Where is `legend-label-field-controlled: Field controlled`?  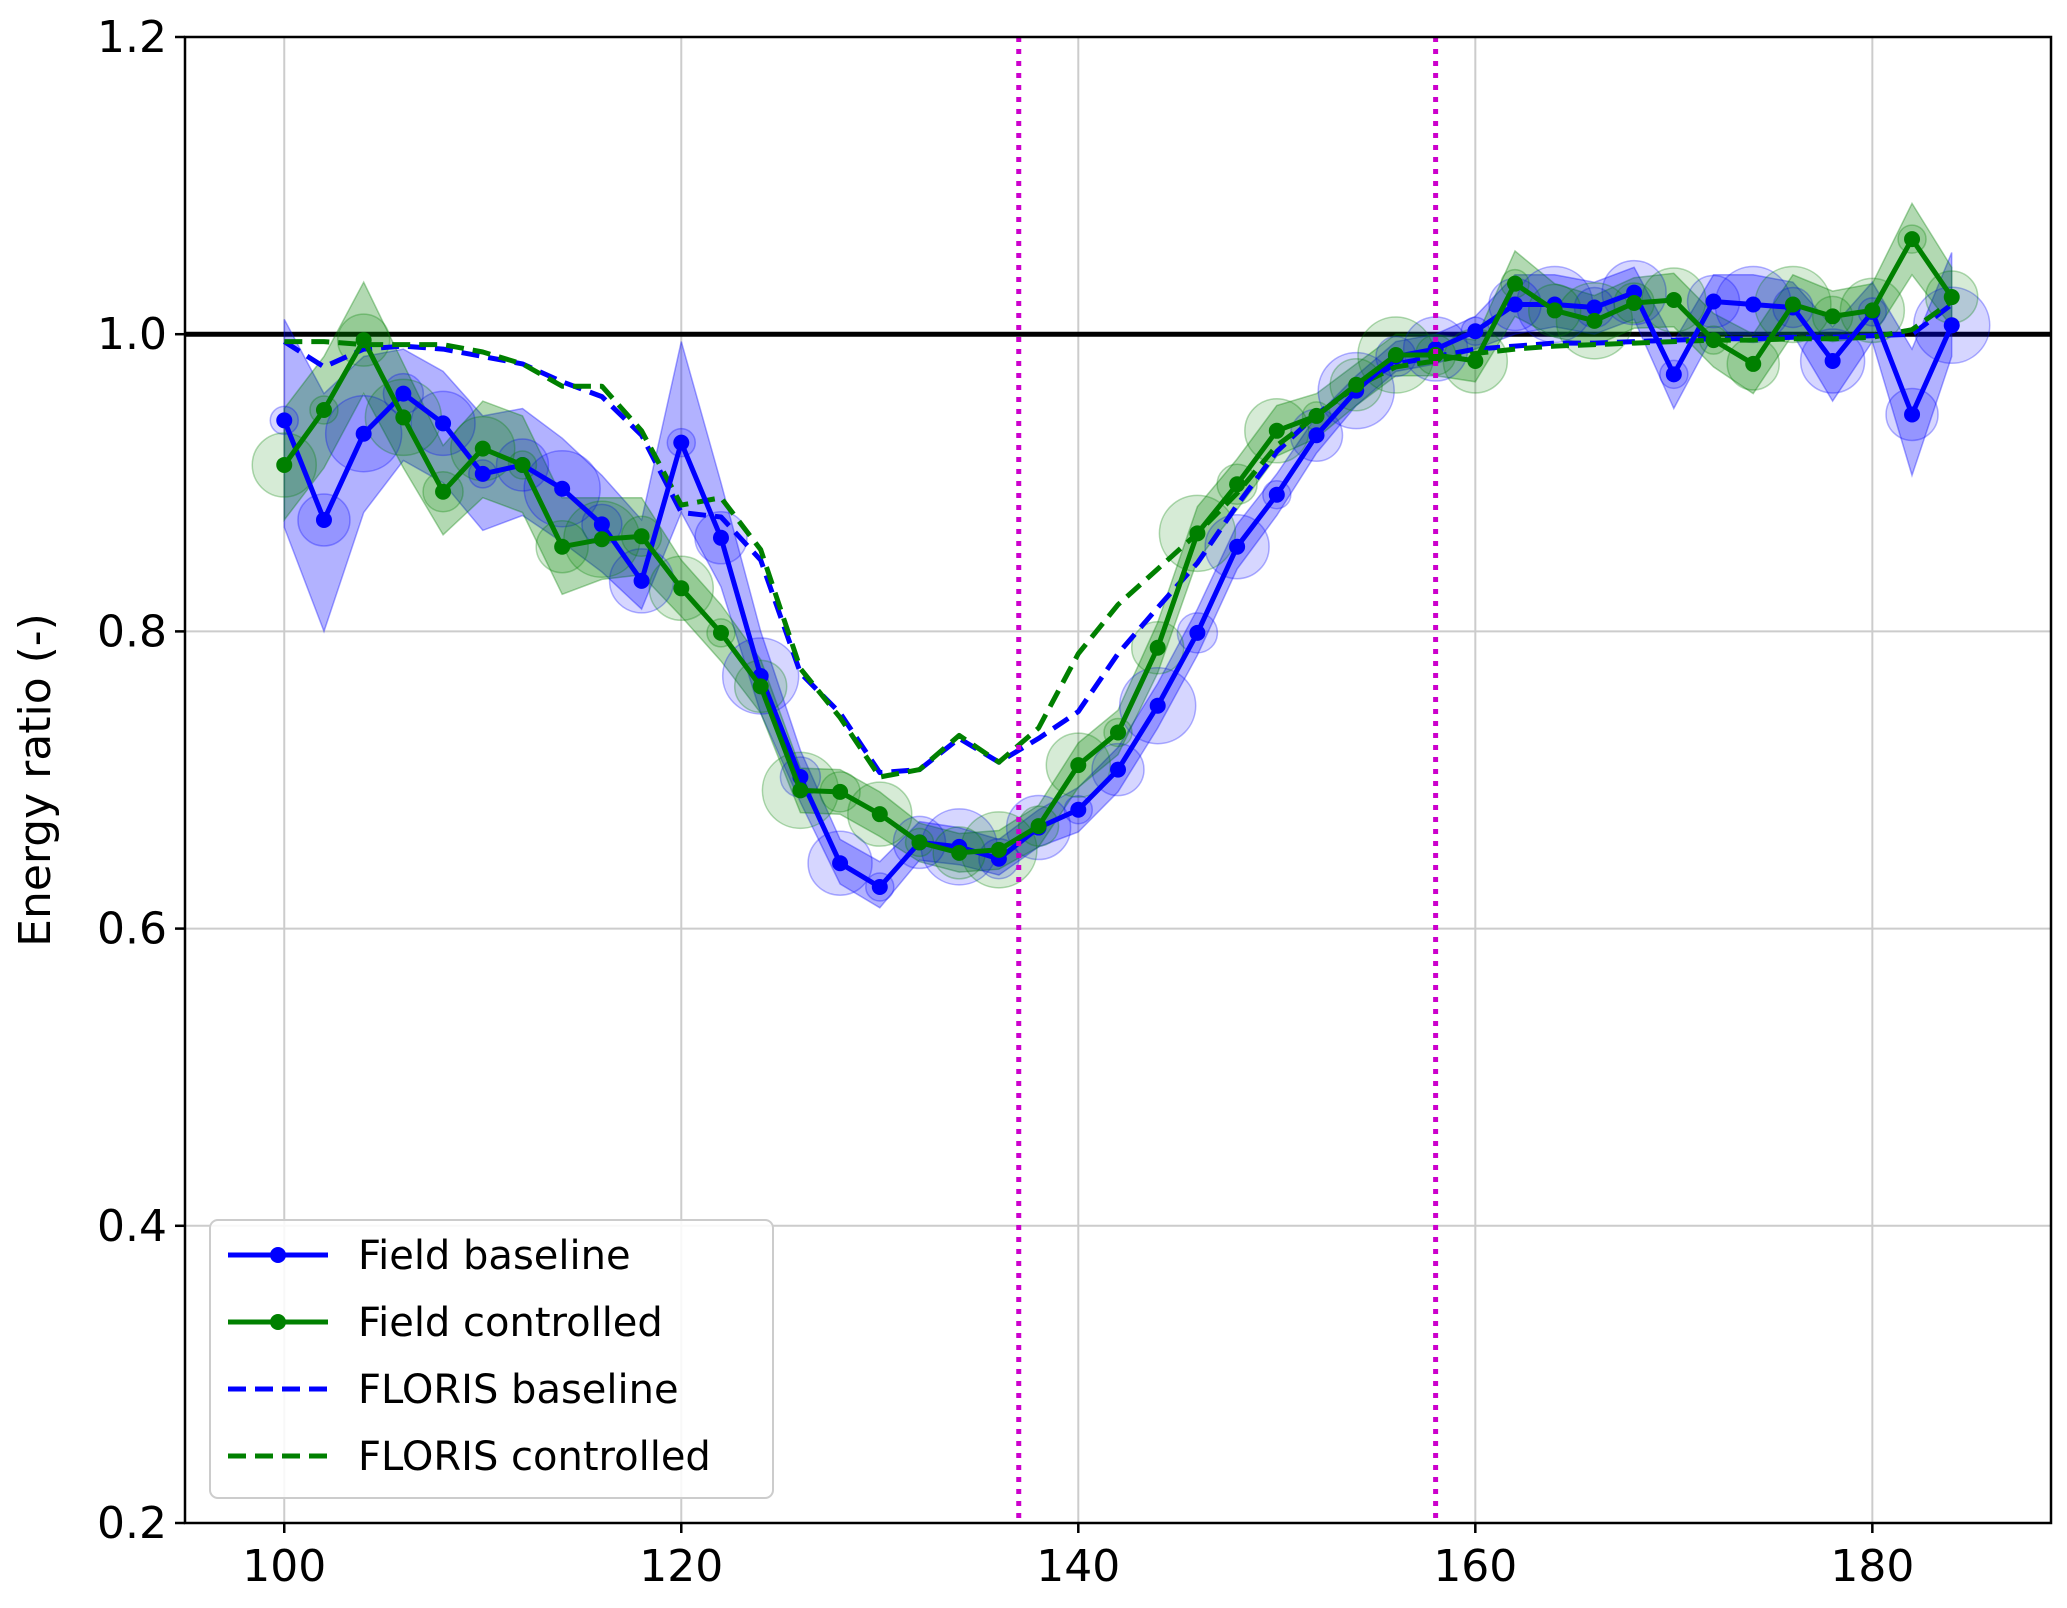
legend-label-field-controlled: Field controlled is located at coordinates (510, 1323).